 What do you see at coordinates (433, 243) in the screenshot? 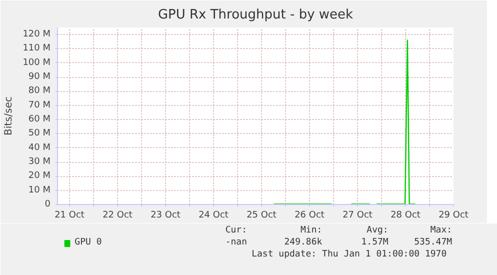
I see `text: 535.47M` at bounding box center [433, 243].